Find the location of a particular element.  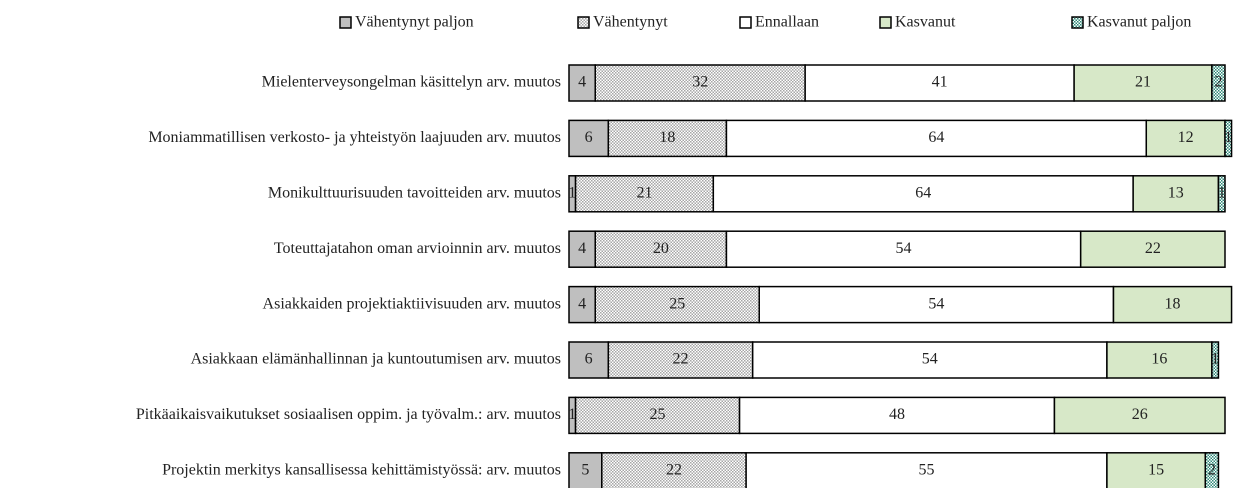

value-label: 26 is located at coordinates (1140, 414).